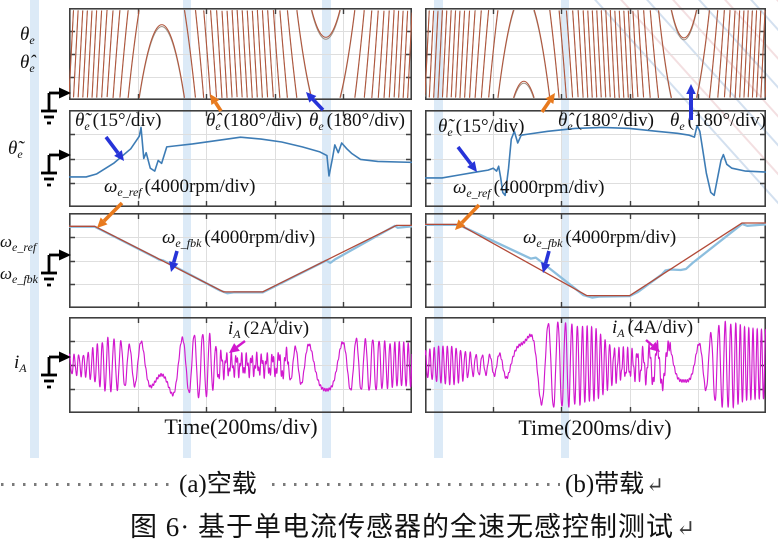  I want to click on axis-label-current: iA, so click(20, 364).